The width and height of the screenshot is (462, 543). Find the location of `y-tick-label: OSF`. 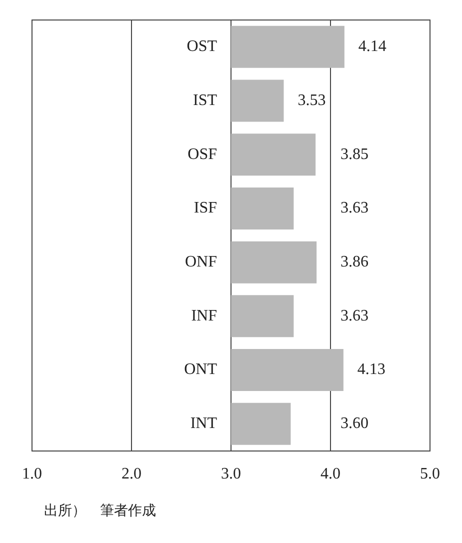

y-tick-label: OSF is located at coordinates (203, 154).